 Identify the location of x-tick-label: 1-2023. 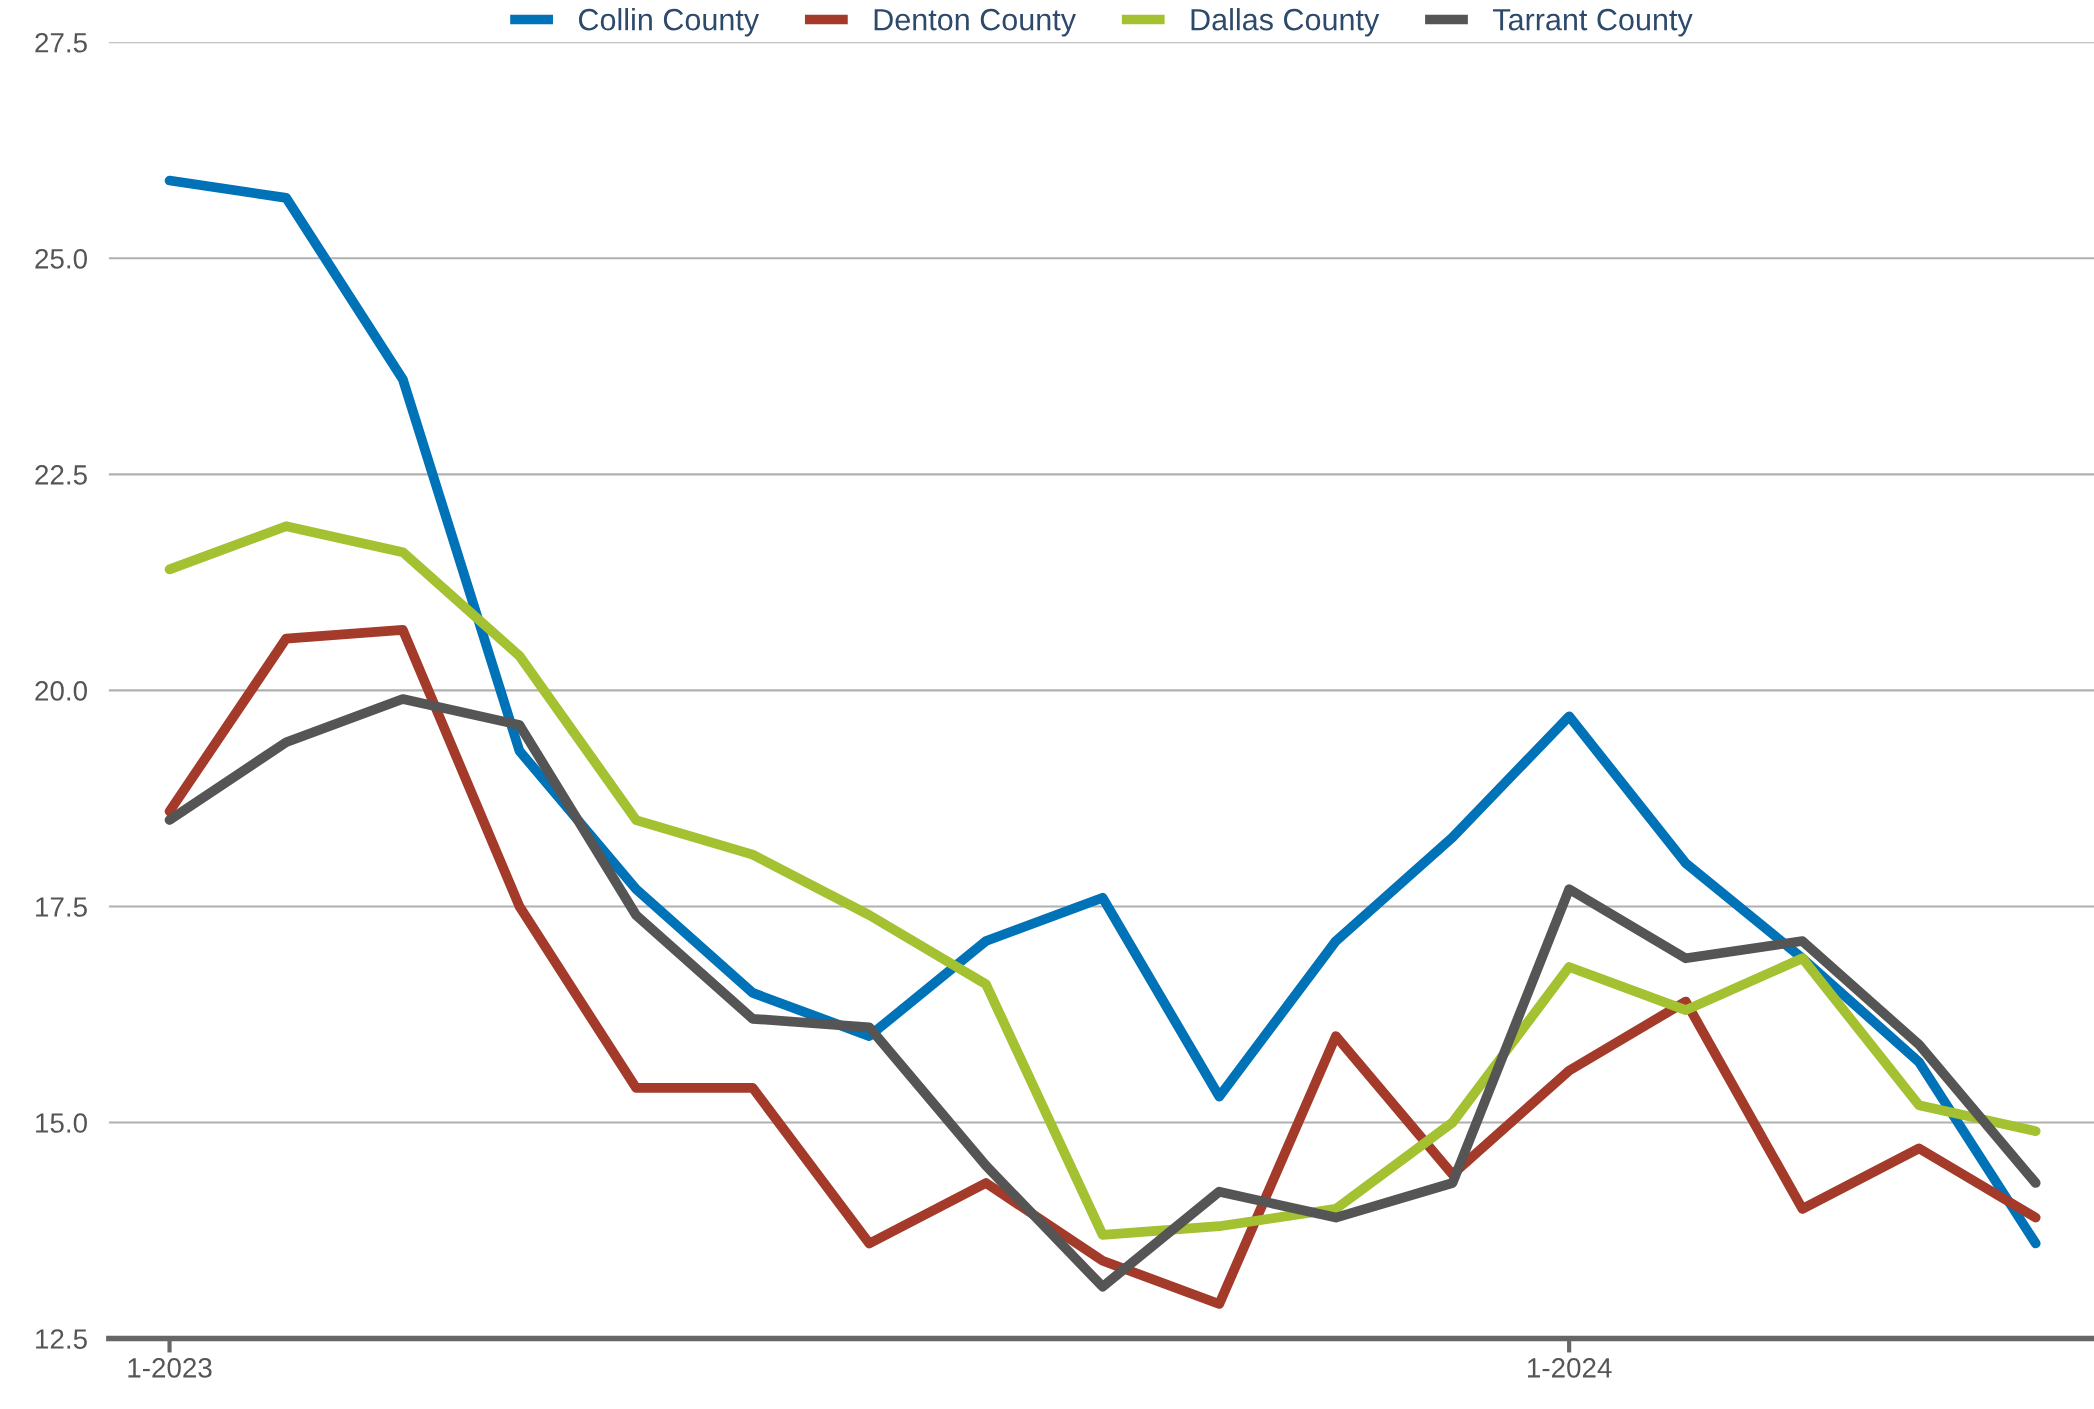
(170, 1368).